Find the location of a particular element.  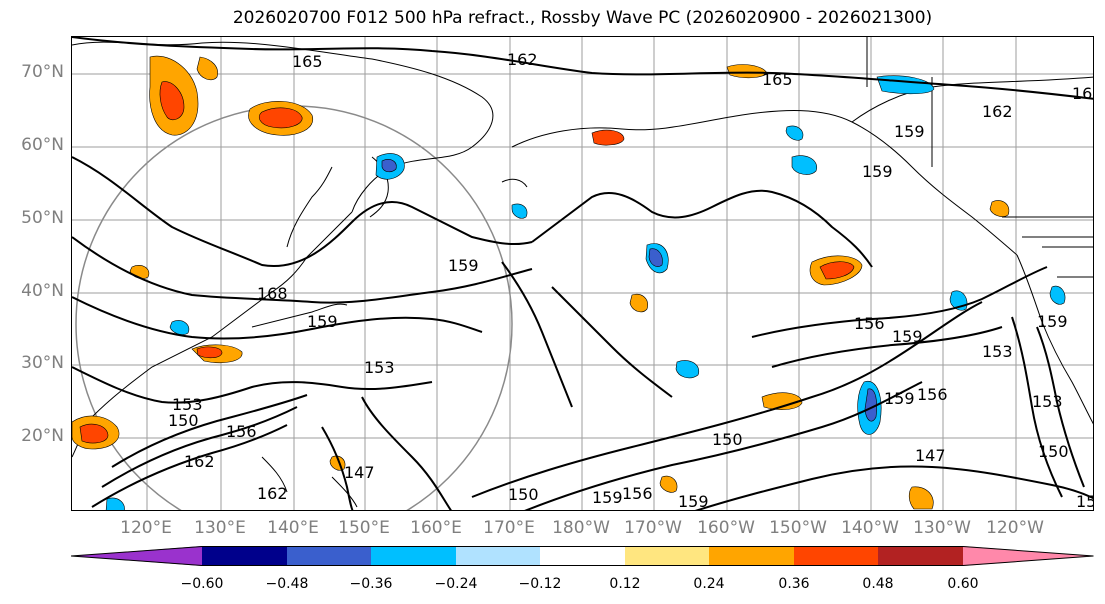

colorbar is located at coordinates (582, 556).